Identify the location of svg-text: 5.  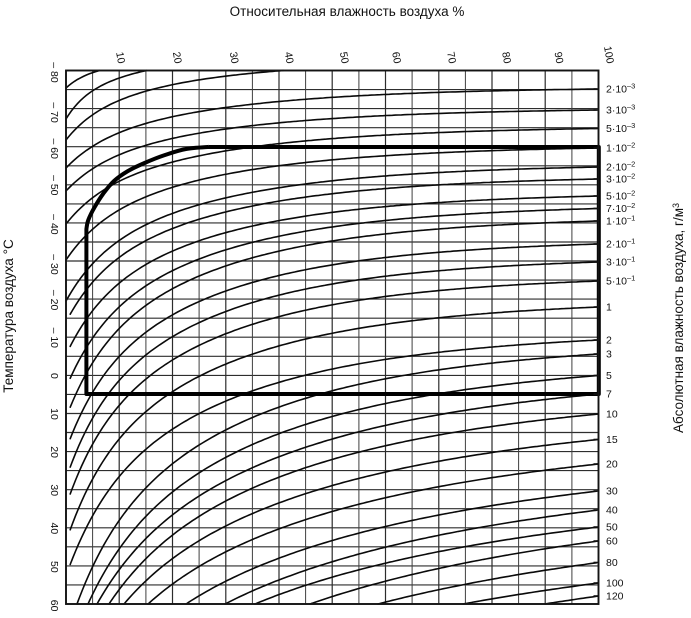
(609, 376).